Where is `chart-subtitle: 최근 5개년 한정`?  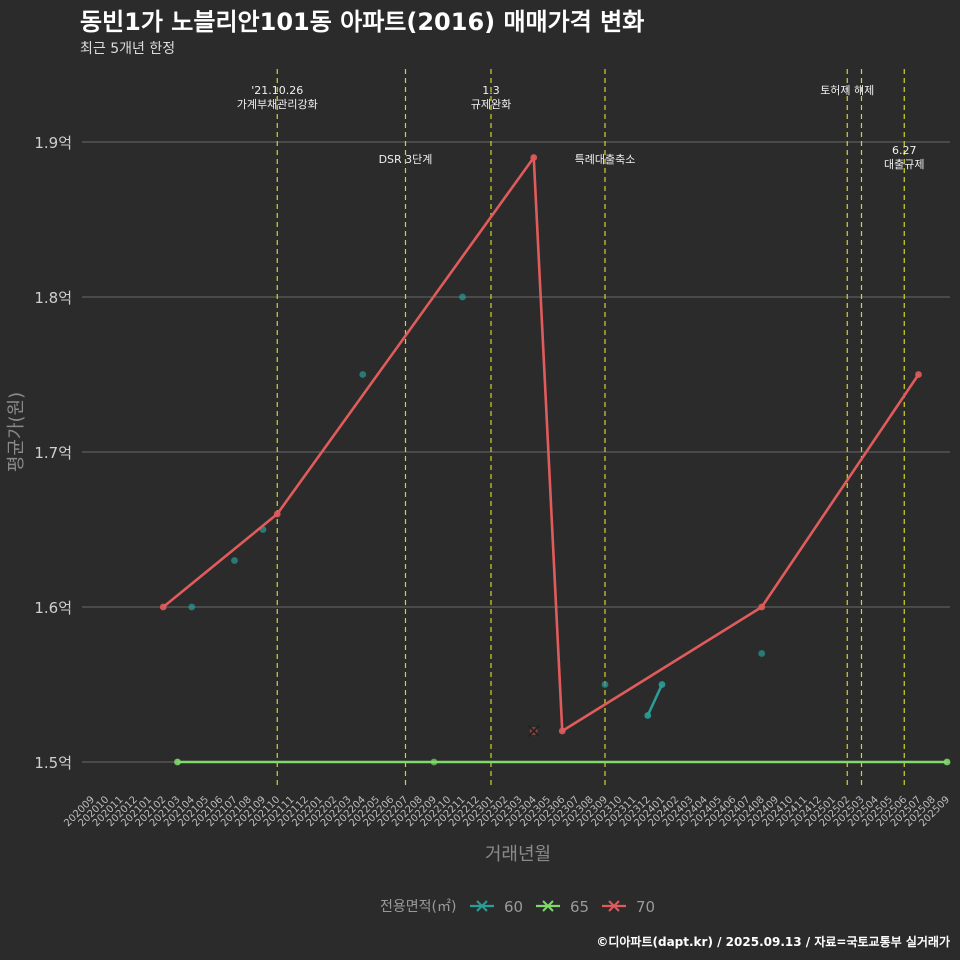
chart-subtitle: 최근 5개년 한정 is located at coordinates (127, 49).